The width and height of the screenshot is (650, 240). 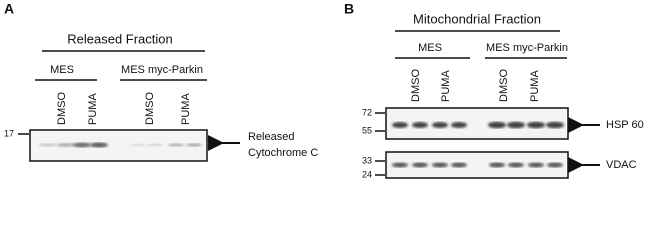 What do you see at coordinates (625, 125) in the screenshot?
I see `band-label: HSP 60` at bounding box center [625, 125].